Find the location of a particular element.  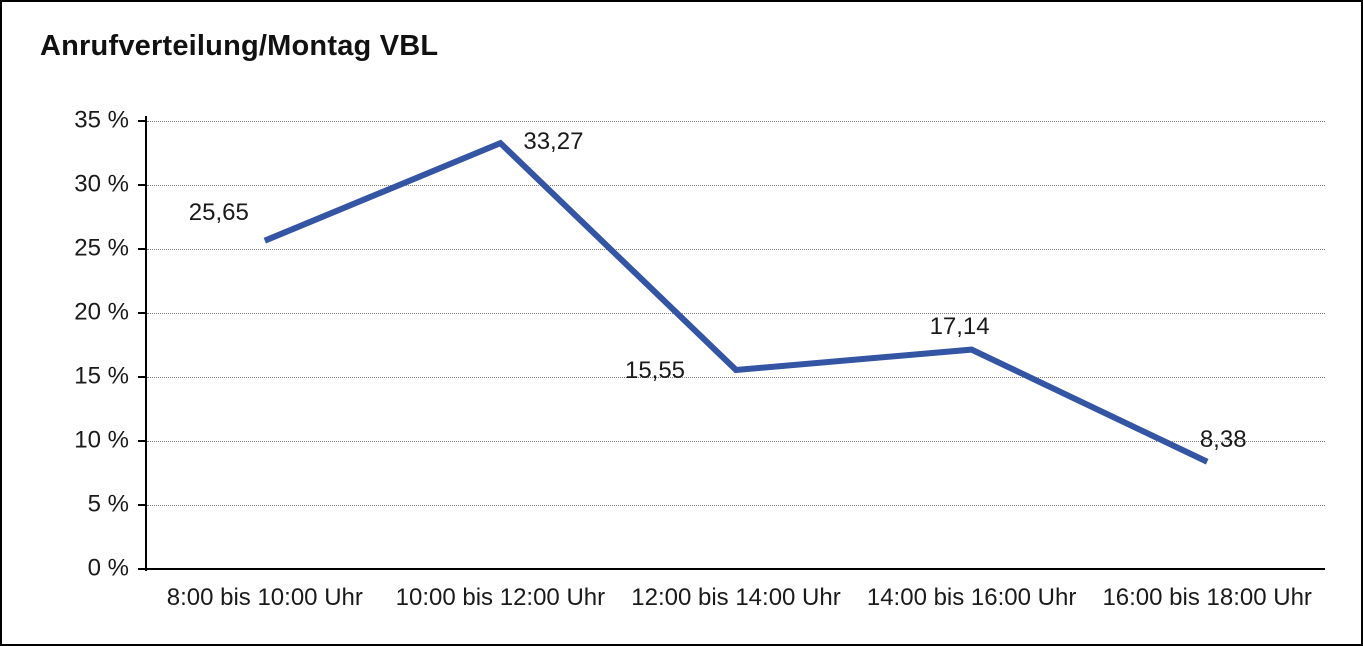

x-axis-label: 8:00 bis 10:00 Uhr is located at coordinates (264, 597).